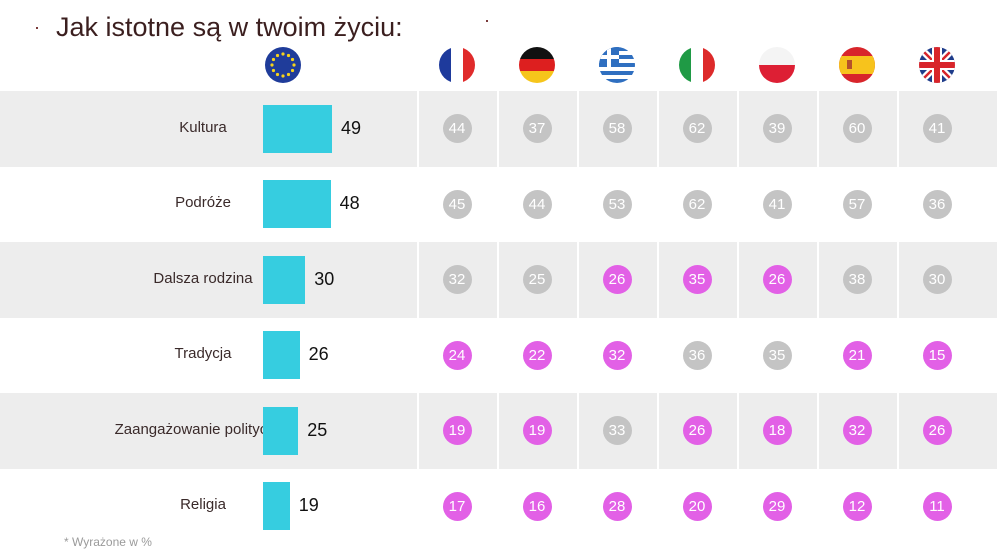  What do you see at coordinates (537, 355) in the screenshot?
I see `country-value-circle: 22` at bounding box center [537, 355].